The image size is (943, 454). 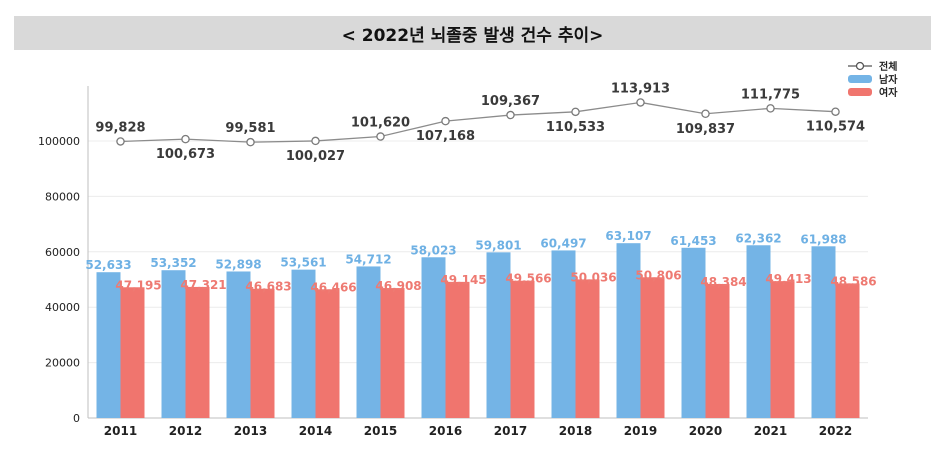 I want to click on data-label-total: 113,913, so click(x=640, y=88).